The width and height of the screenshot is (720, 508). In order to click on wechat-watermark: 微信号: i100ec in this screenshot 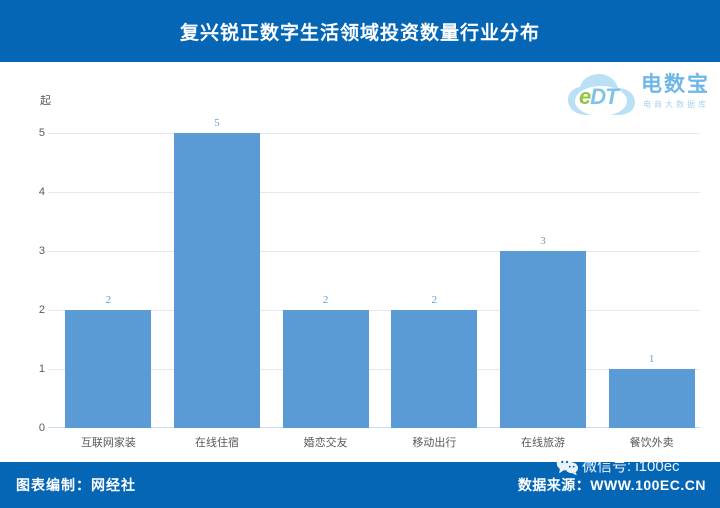, I will do `click(618, 465)`.